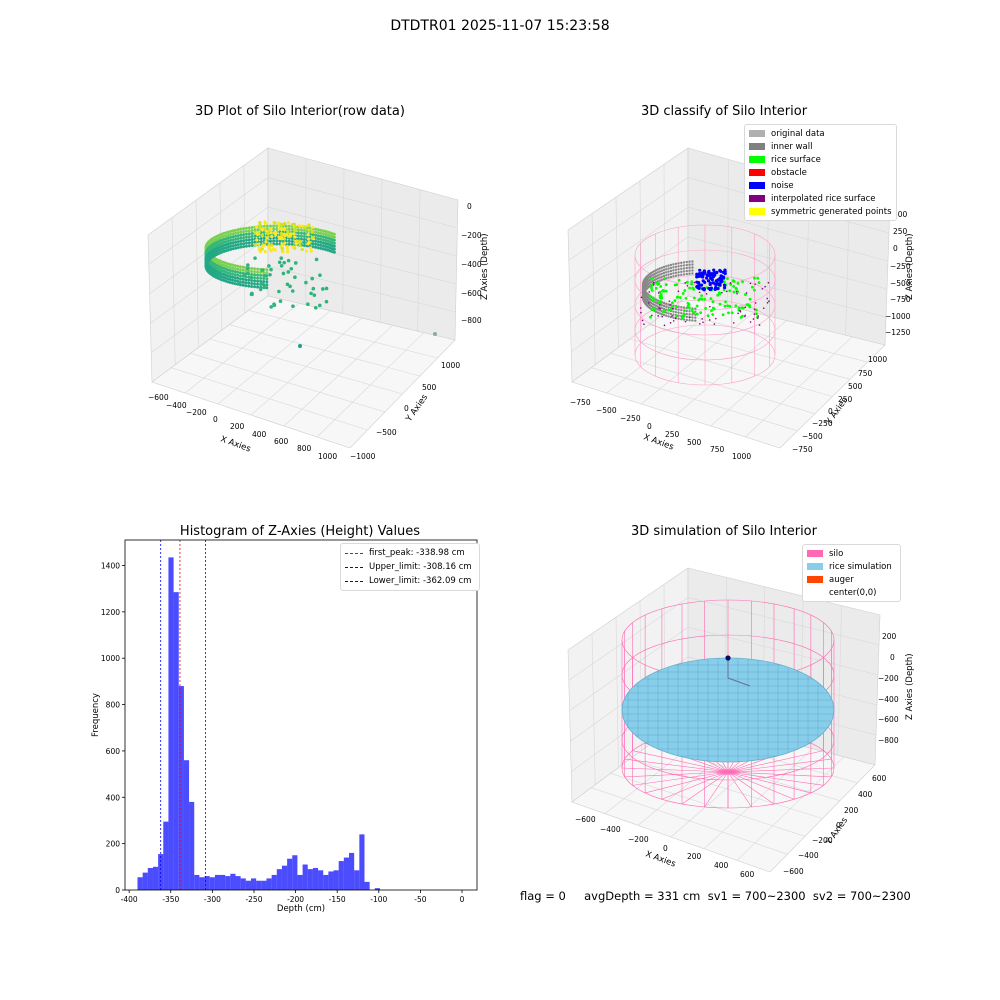 Image resolution: width=1000 pixels, height=1000 pixels. I want to click on figure-suptitle: DTDTR01 2025-11-07 15:23:58, so click(500, 26).